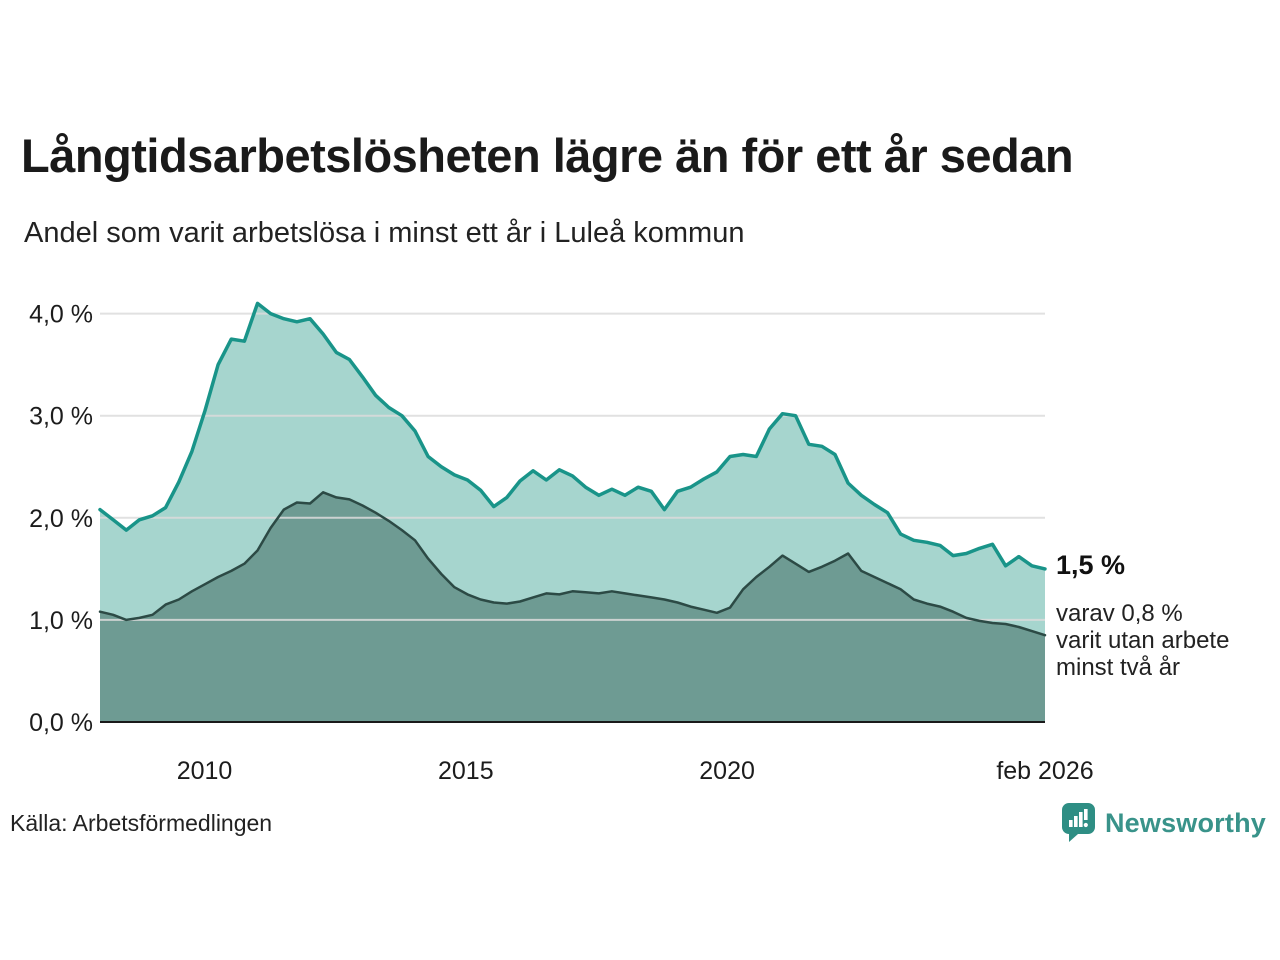  What do you see at coordinates (466, 771) in the screenshot?
I see `x-axis-tick-label: 2015` at bounding box center [466, 771].